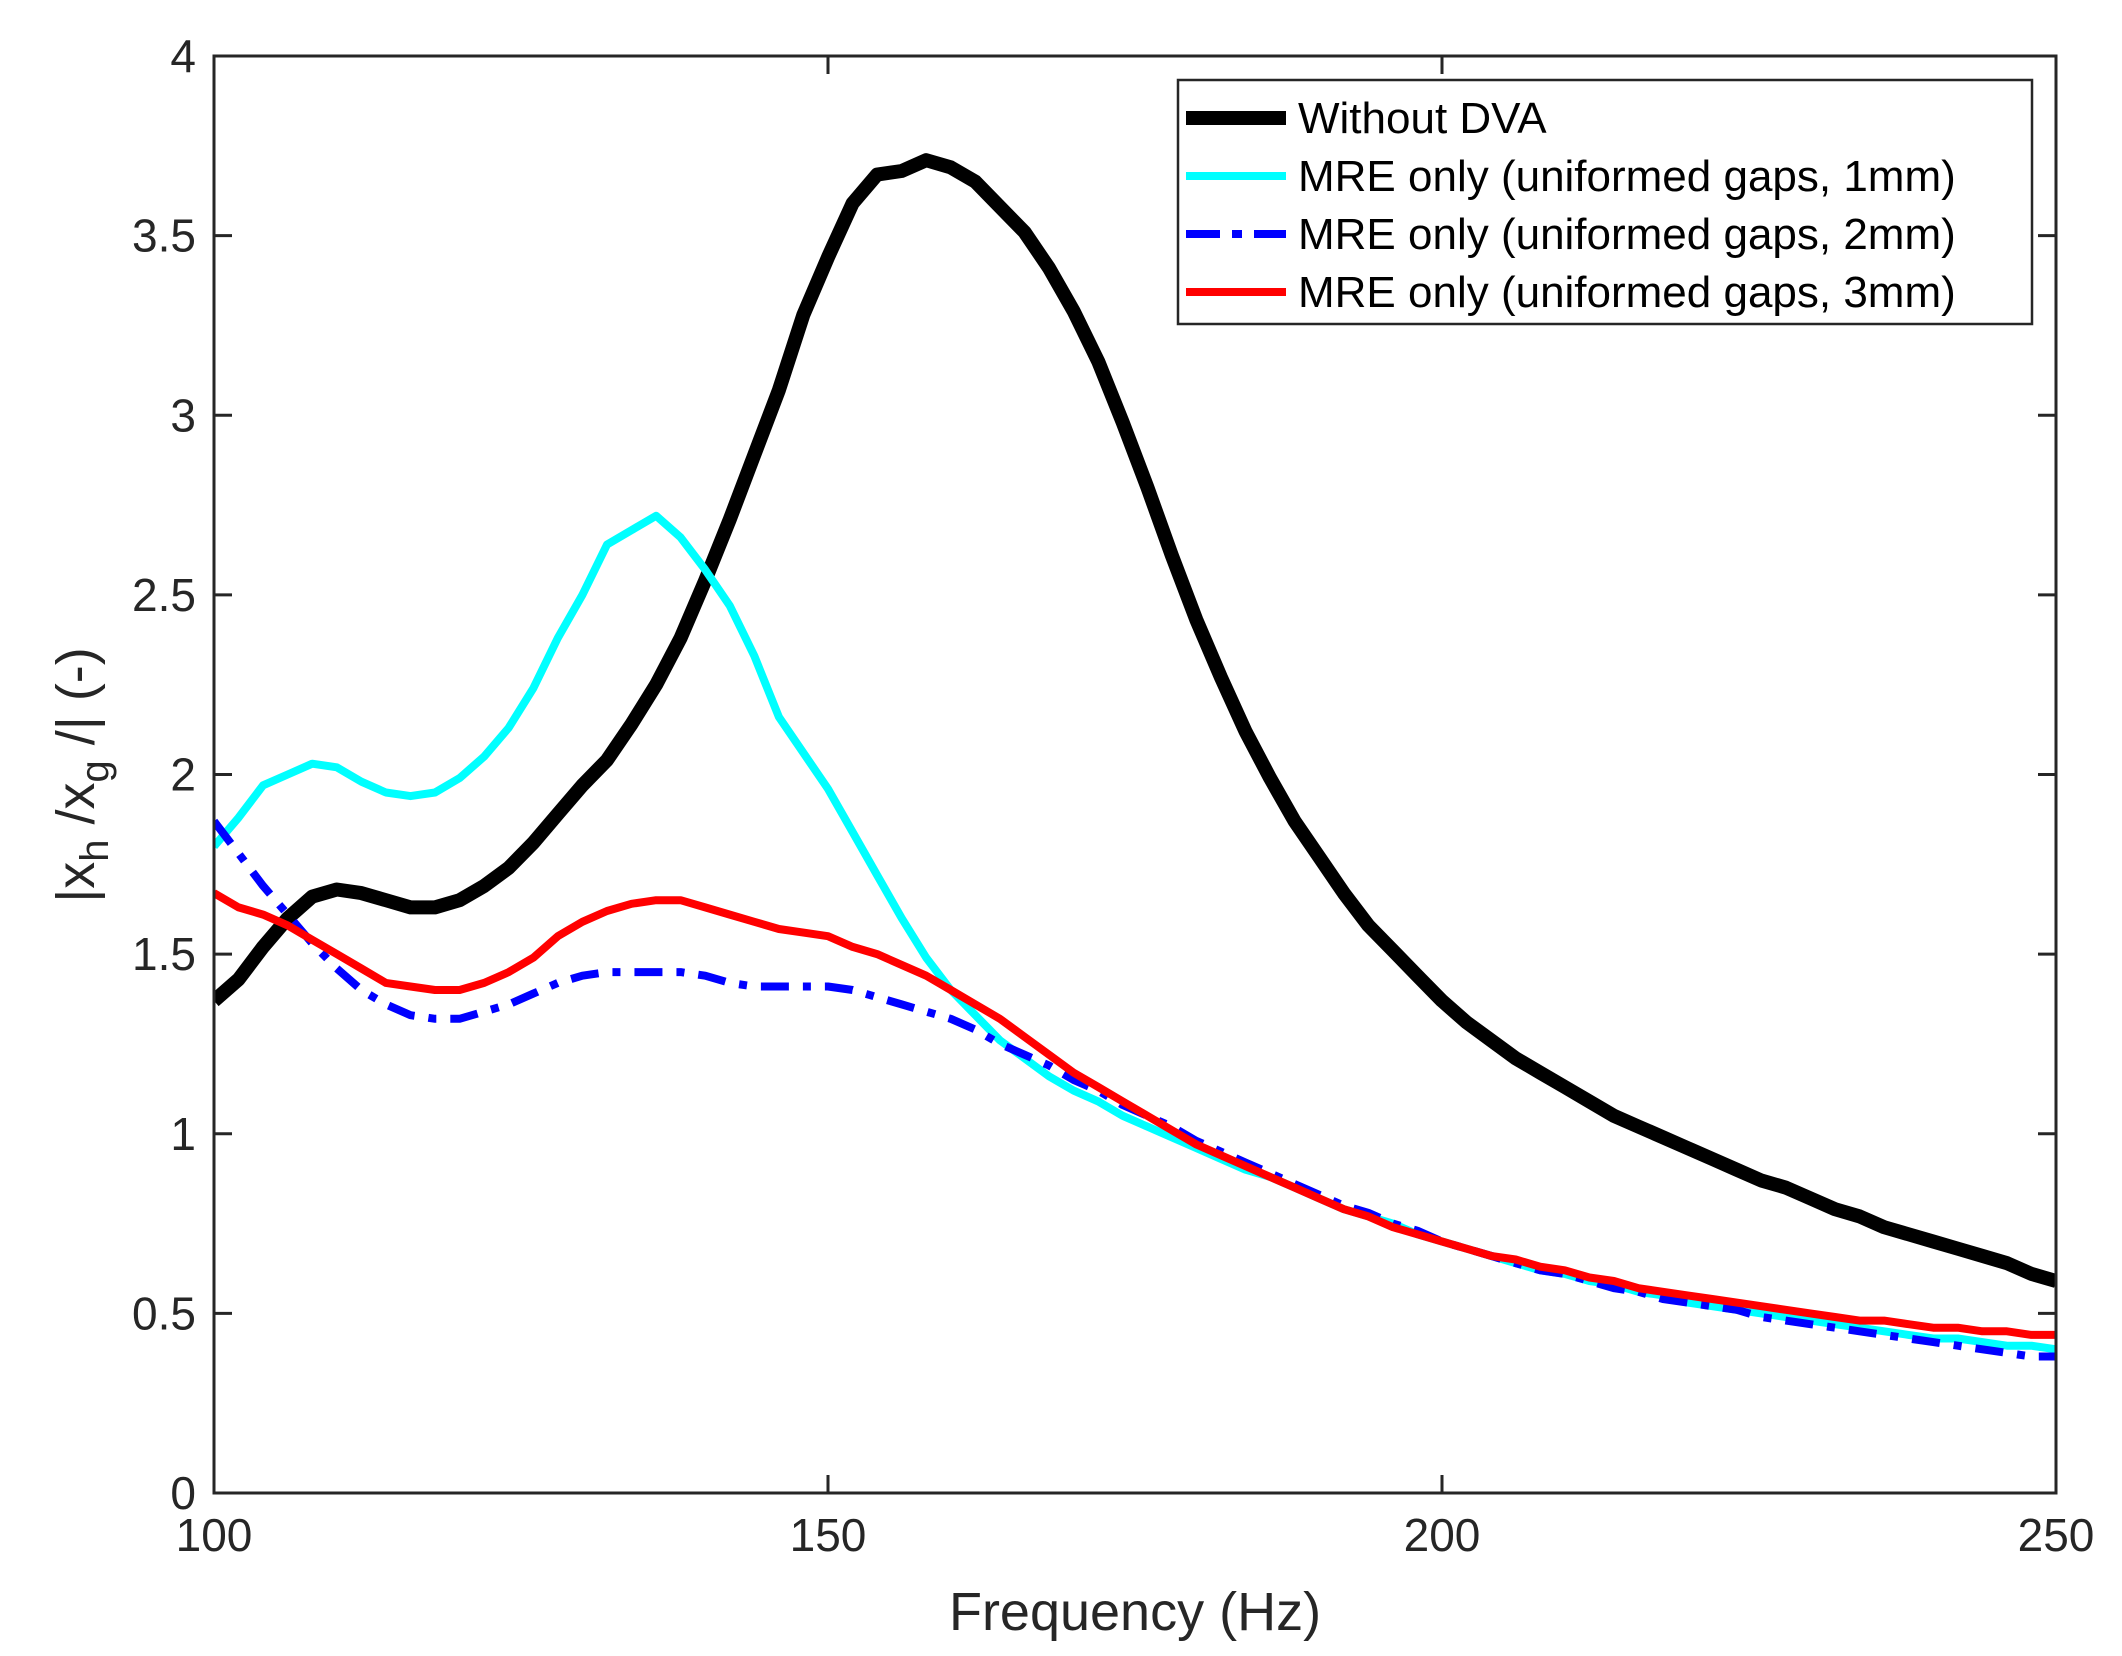 The width and height of the screenshot is (2122, 1656). What do you see at coordinates (183, 1493) in the screenshot?
I see `y-tick-label: 0` at bounding box center [183, 1493].